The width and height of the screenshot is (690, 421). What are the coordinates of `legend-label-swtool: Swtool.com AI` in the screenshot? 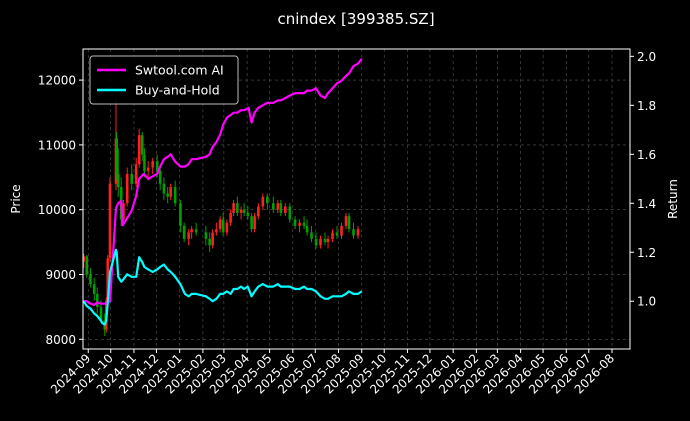 It's located at (179, 70).